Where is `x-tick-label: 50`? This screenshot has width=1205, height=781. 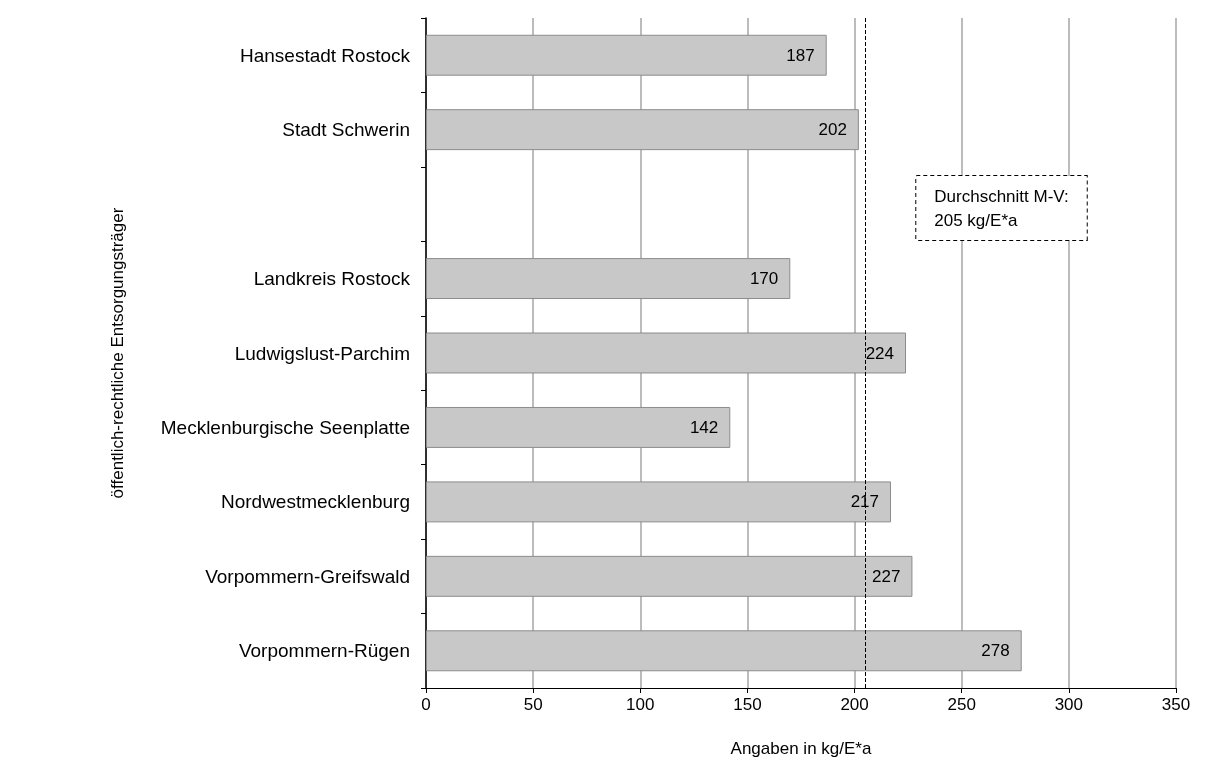 x-tick-label: 50 is located at coordinates (533, 704).